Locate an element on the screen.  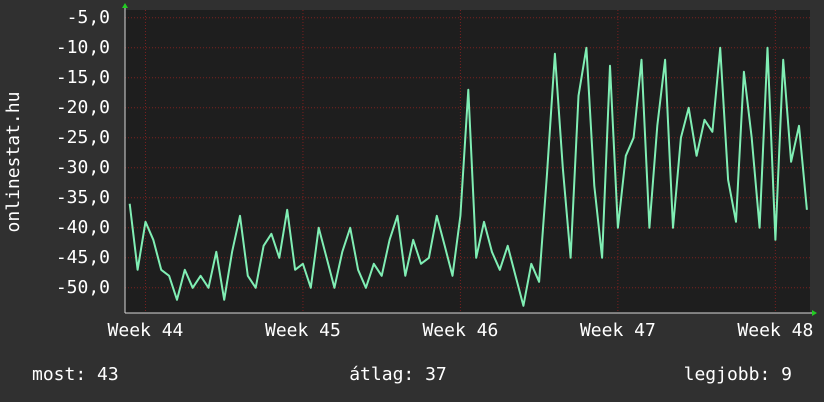
legend-current: most: 43 is located at coordinates (75, 374).